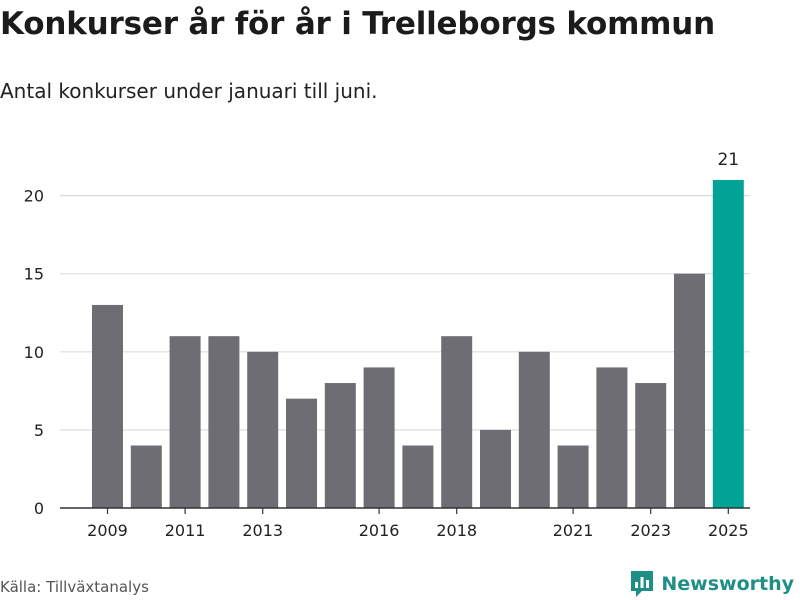  I want to click on bar-2021, so click(573, 476).